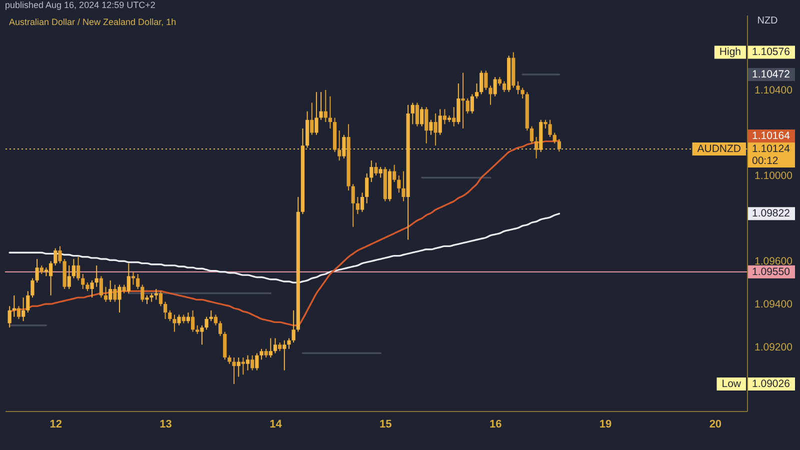 This screenshot has height=450, width=800. Describe the element at coordinates (56, 424) in the screenshot. I see `x-tick-label: 12` at that location.